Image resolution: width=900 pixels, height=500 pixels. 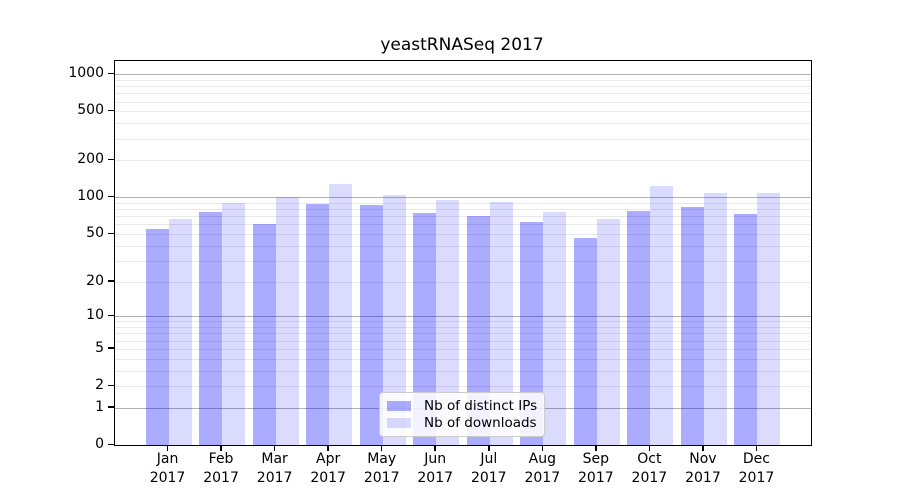 I want to click on legend-label-ips: Nb of distinct IPs, so click(x=481, y=406).